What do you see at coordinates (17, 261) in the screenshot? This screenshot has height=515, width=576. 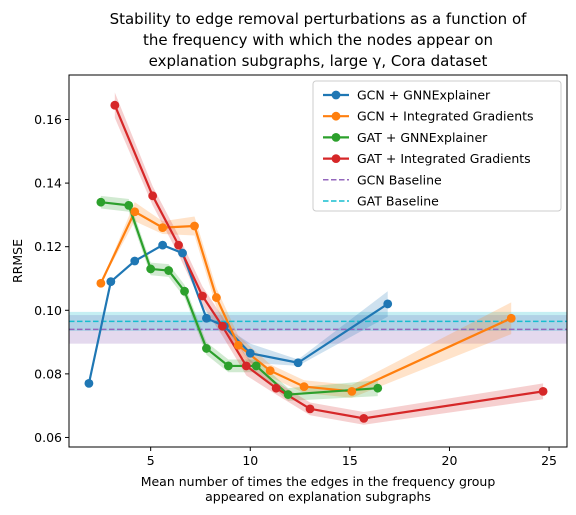 I see `y-axis-label: RRMSE` at bounding box center [17, 261].